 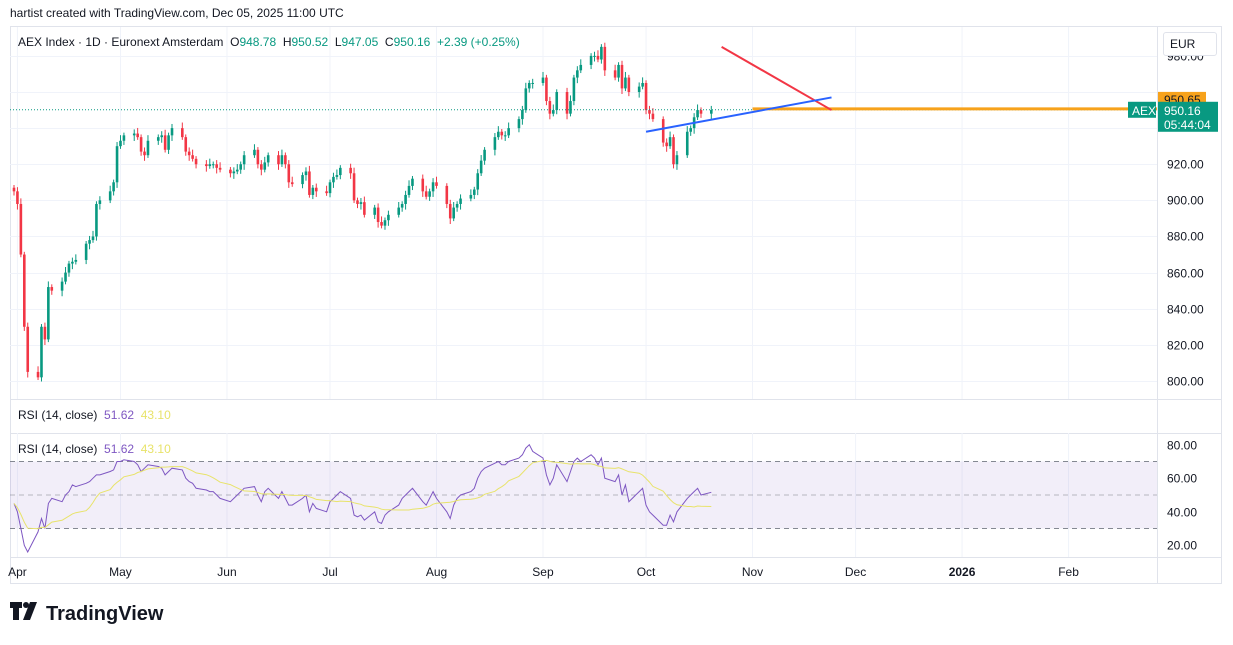 I want to click on price-tick-label: 880.00, so click(x=1185, y=237).